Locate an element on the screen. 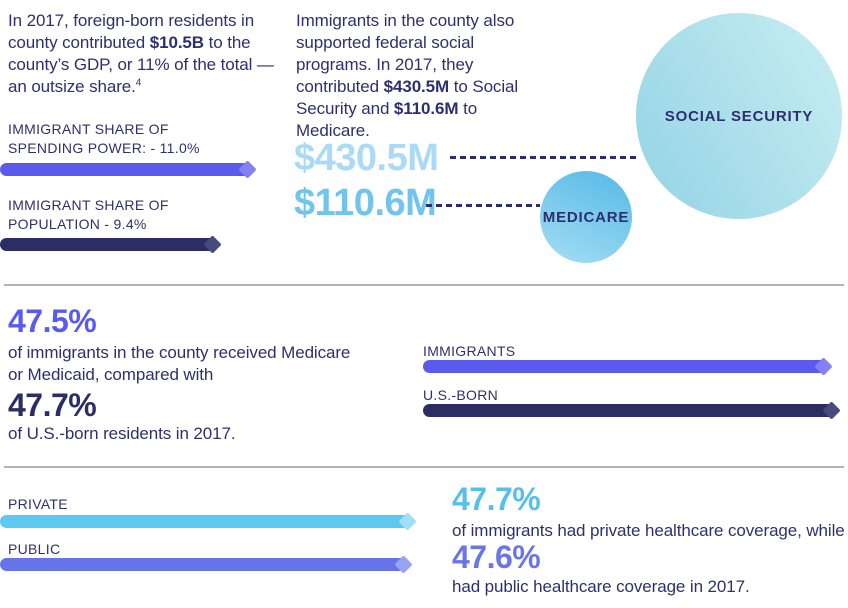 This screenshot has height=608, width=848. social-security-value: $430.5M is located at coordinates (366, 158).